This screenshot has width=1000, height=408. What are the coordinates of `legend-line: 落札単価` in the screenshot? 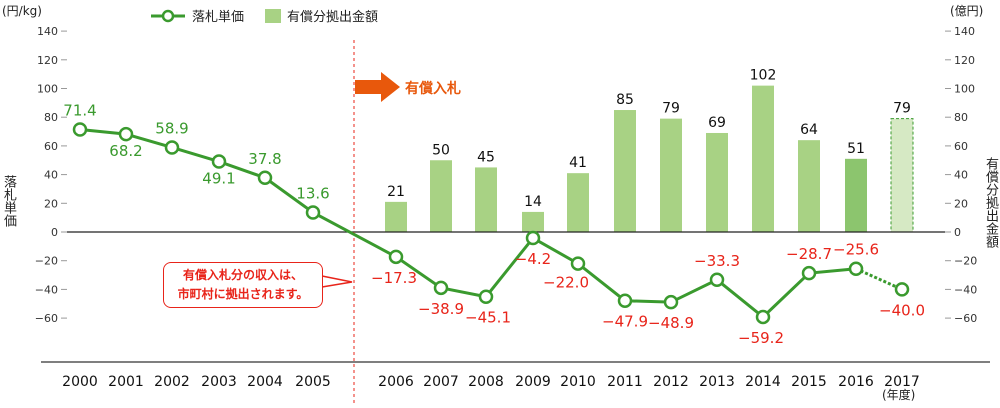 It's located at (197, 15).